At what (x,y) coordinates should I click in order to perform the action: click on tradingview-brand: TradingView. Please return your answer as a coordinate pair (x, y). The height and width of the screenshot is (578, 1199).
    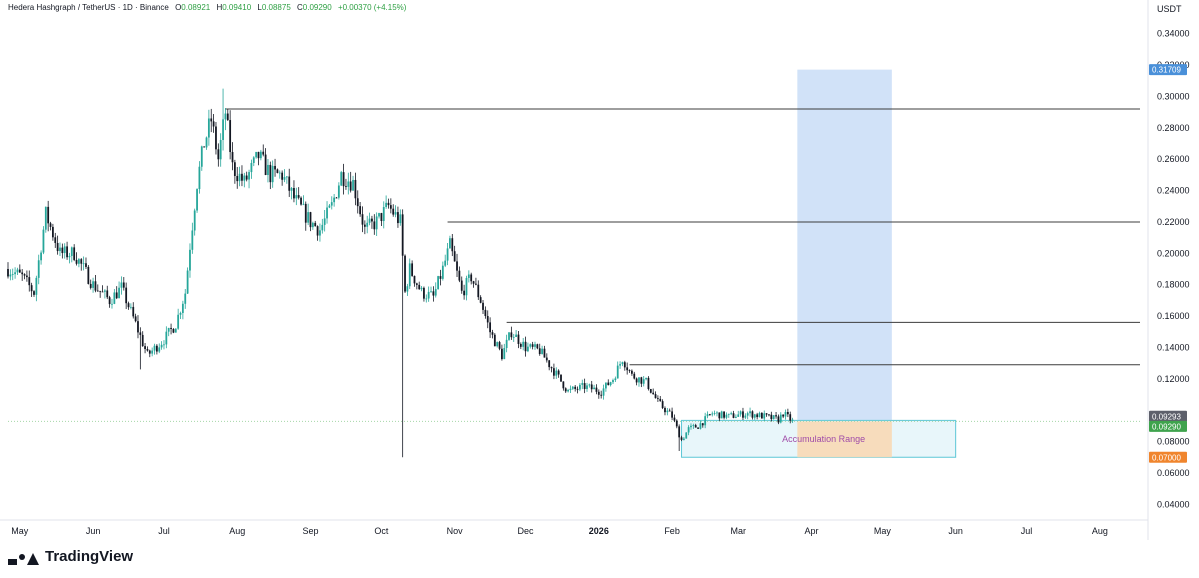
    Looking at the image, I should click on (70, 556).